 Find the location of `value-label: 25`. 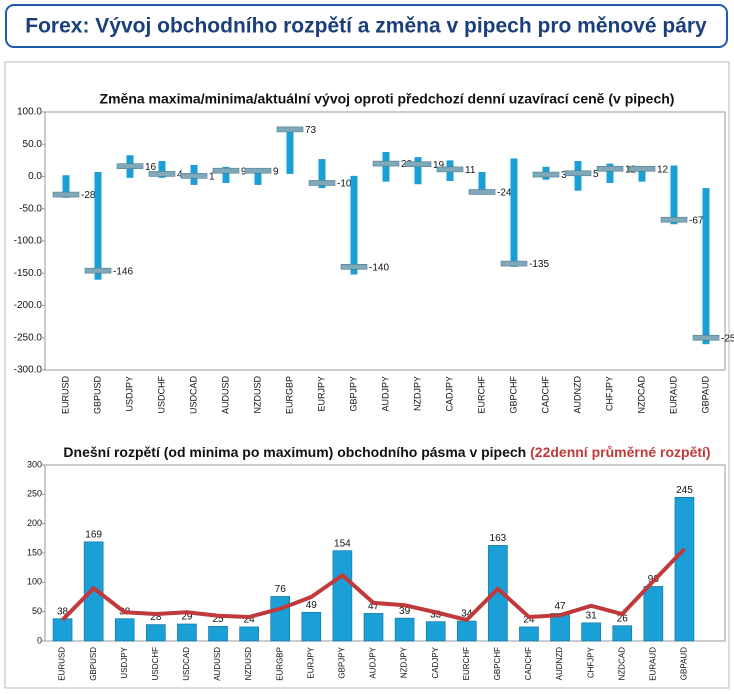

value-label: 25 is located at coordinates (218, 619).